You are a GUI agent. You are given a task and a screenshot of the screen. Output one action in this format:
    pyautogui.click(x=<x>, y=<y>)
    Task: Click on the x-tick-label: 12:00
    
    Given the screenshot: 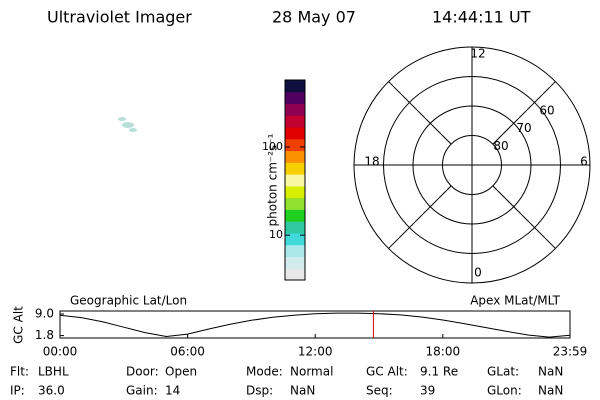 What is the action you would take?
    pyautogui.click(x=315, y=352)
    